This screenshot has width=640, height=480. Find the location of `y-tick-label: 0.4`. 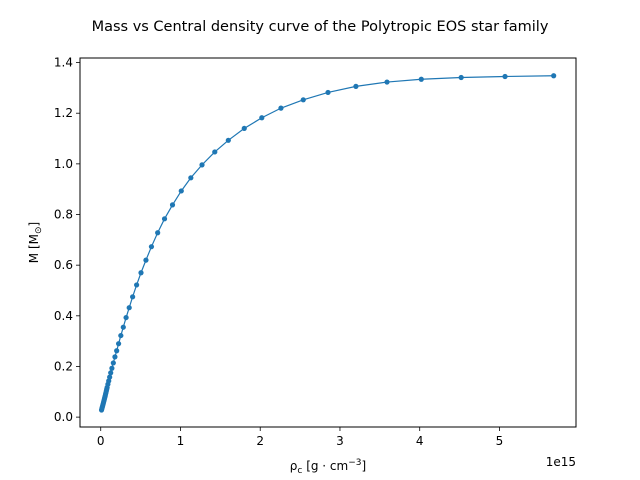

y-tick-label: 0.4 is located at coordinates (63, 316).